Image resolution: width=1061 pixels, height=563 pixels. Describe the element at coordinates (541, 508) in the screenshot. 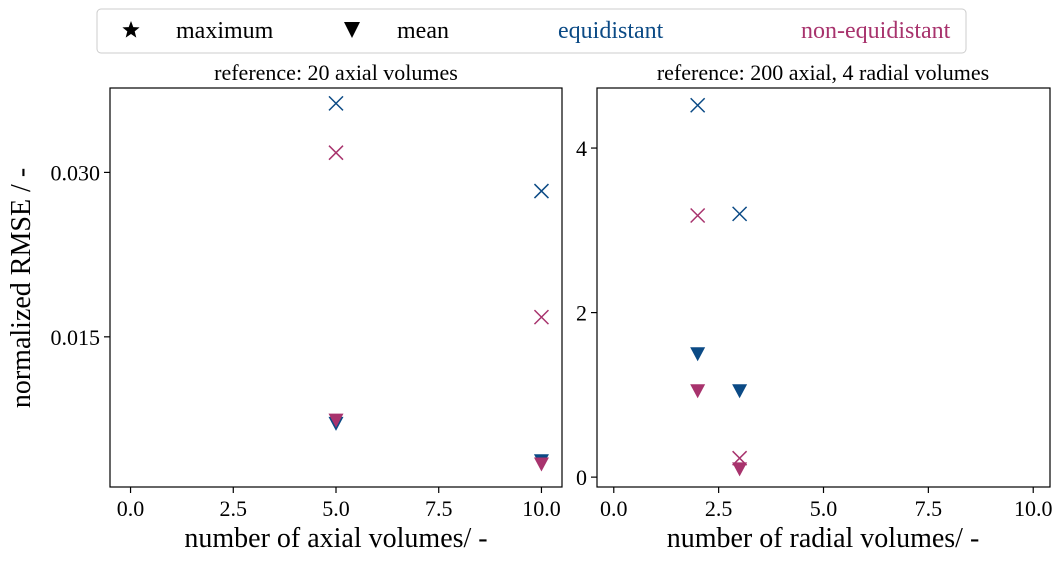

I see `left-panel-x-tick-label: 10.0` at that location.